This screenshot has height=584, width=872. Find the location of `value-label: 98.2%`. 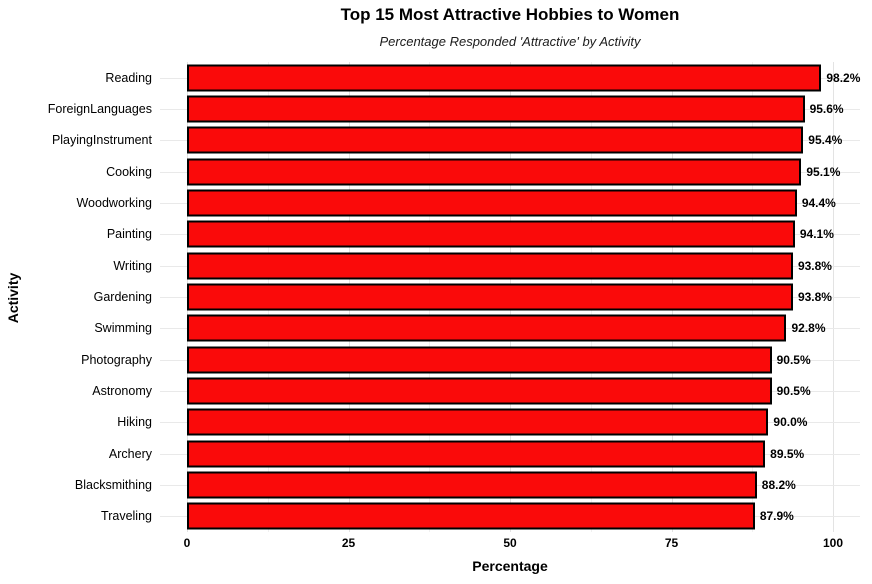

value-label: 98.2% is located at coordinates (843, 77).